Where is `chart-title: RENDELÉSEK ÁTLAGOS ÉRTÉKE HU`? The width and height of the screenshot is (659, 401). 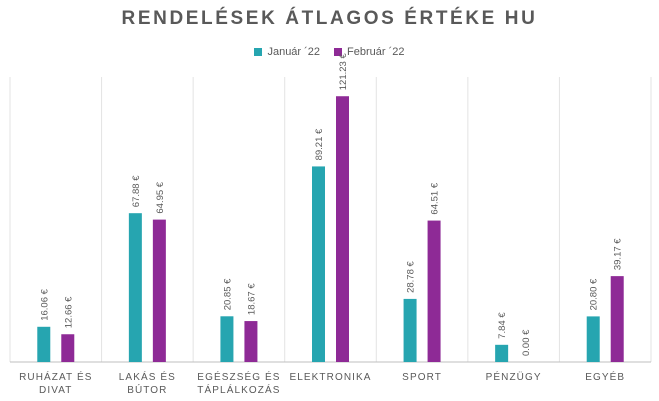 chart-title: RENDELÉSEK ÁTLAGOS ÉRTÉKE HU is located at coordinates (329, 18).